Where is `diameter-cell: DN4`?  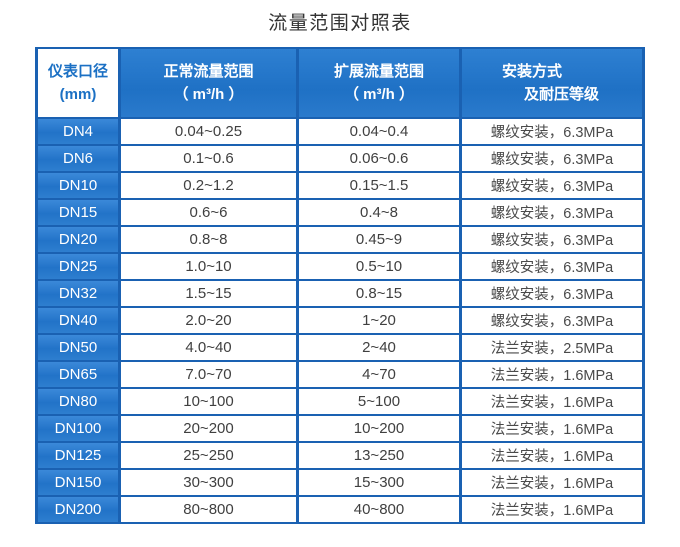
diameter-cell: DN4 is located at coordinates (78, 131).